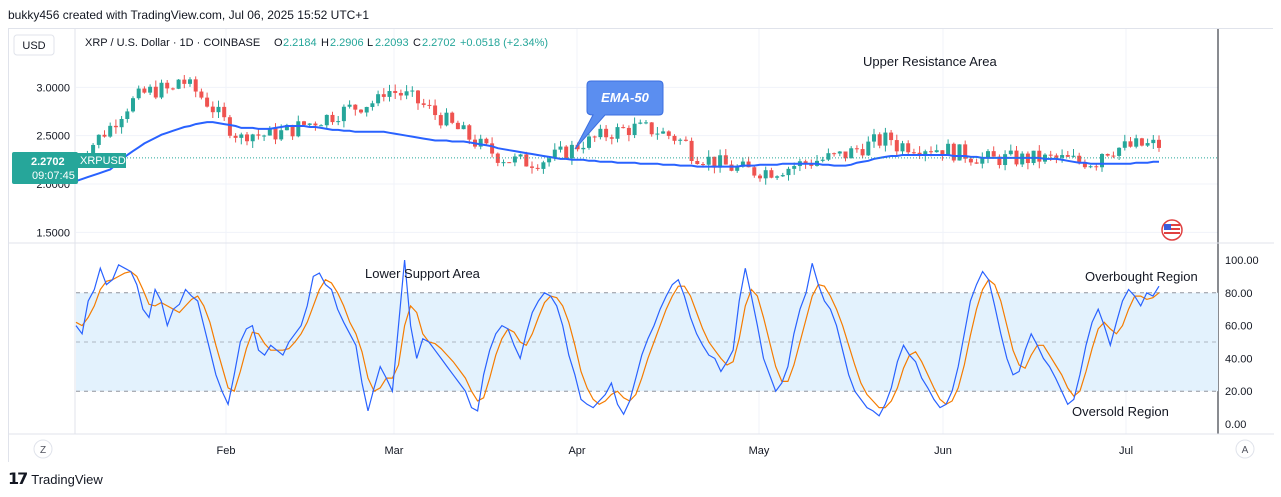 The image size is (1281, 497). Describe the element at coordinates (943, 451) in the screenshot. I see `time-tick-label: Jun` at that location.